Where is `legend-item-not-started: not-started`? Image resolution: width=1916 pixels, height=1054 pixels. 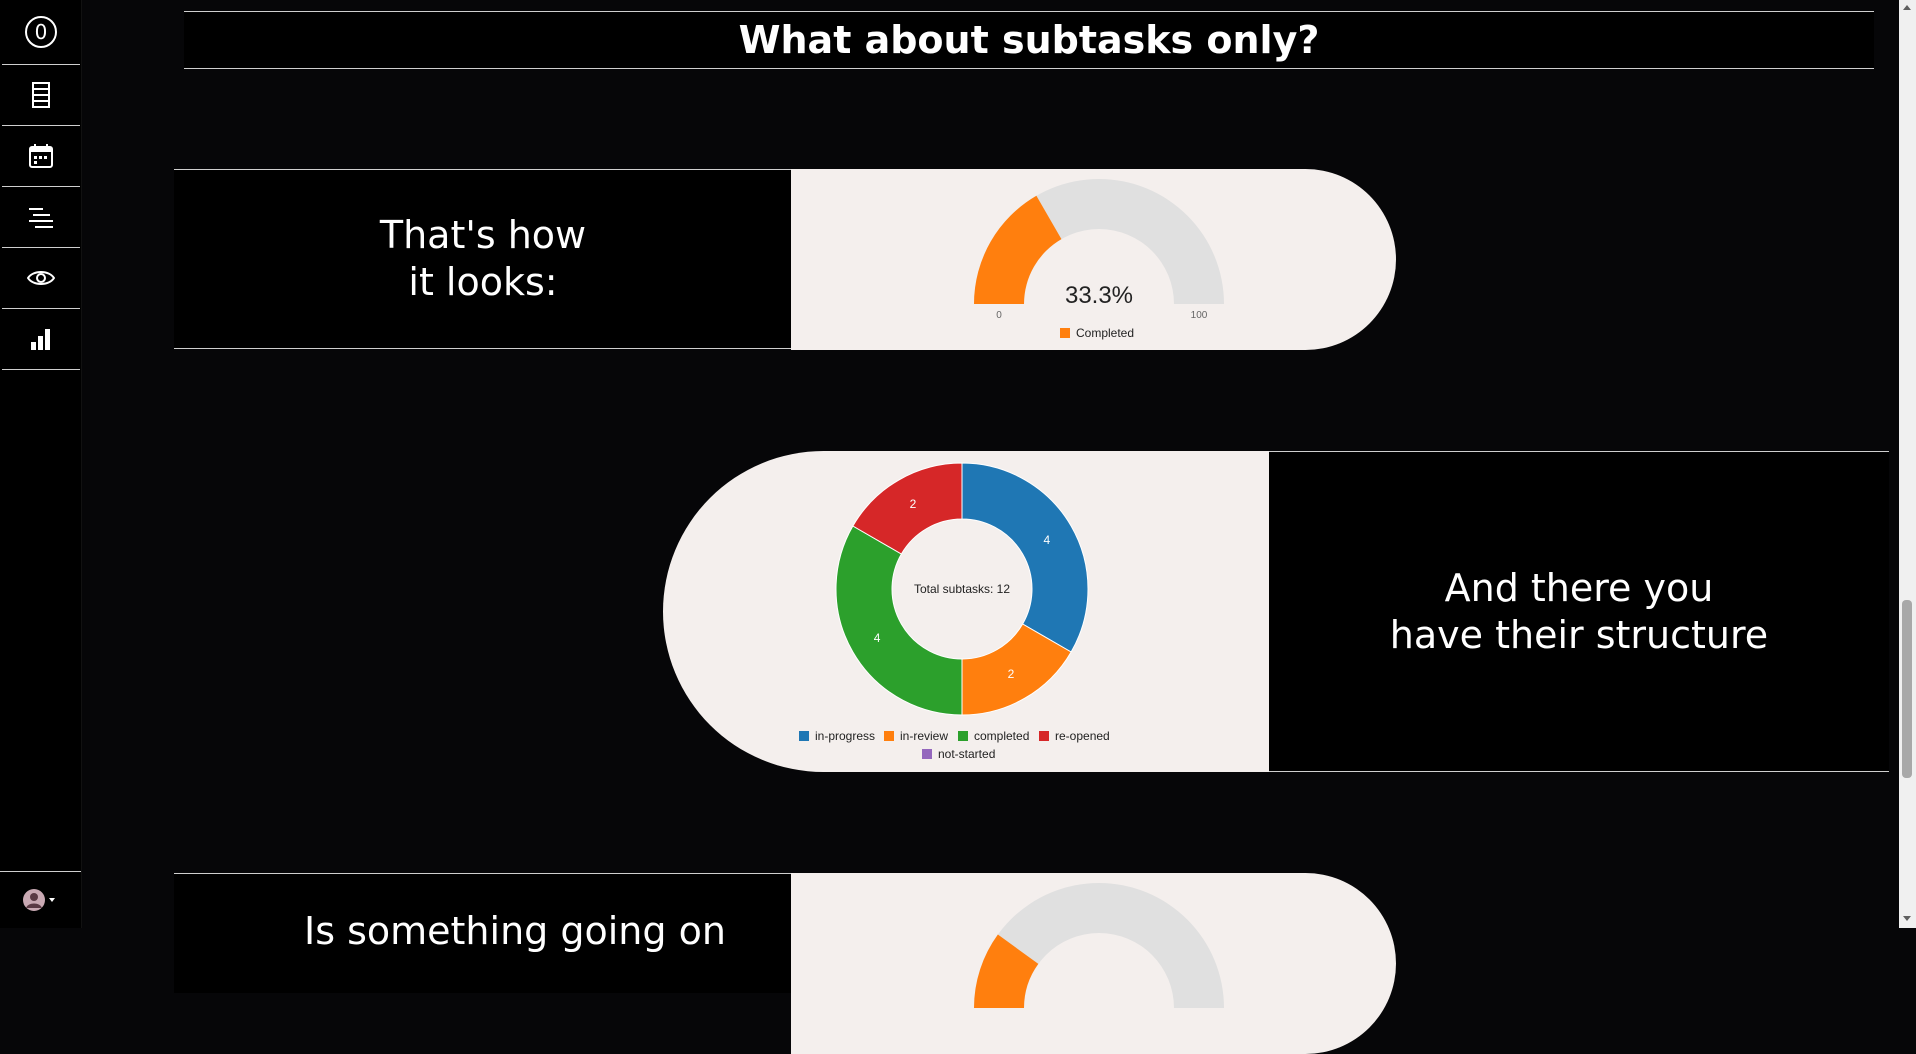 legend-item-not-started: not-started is located at coordinates (966, 754).